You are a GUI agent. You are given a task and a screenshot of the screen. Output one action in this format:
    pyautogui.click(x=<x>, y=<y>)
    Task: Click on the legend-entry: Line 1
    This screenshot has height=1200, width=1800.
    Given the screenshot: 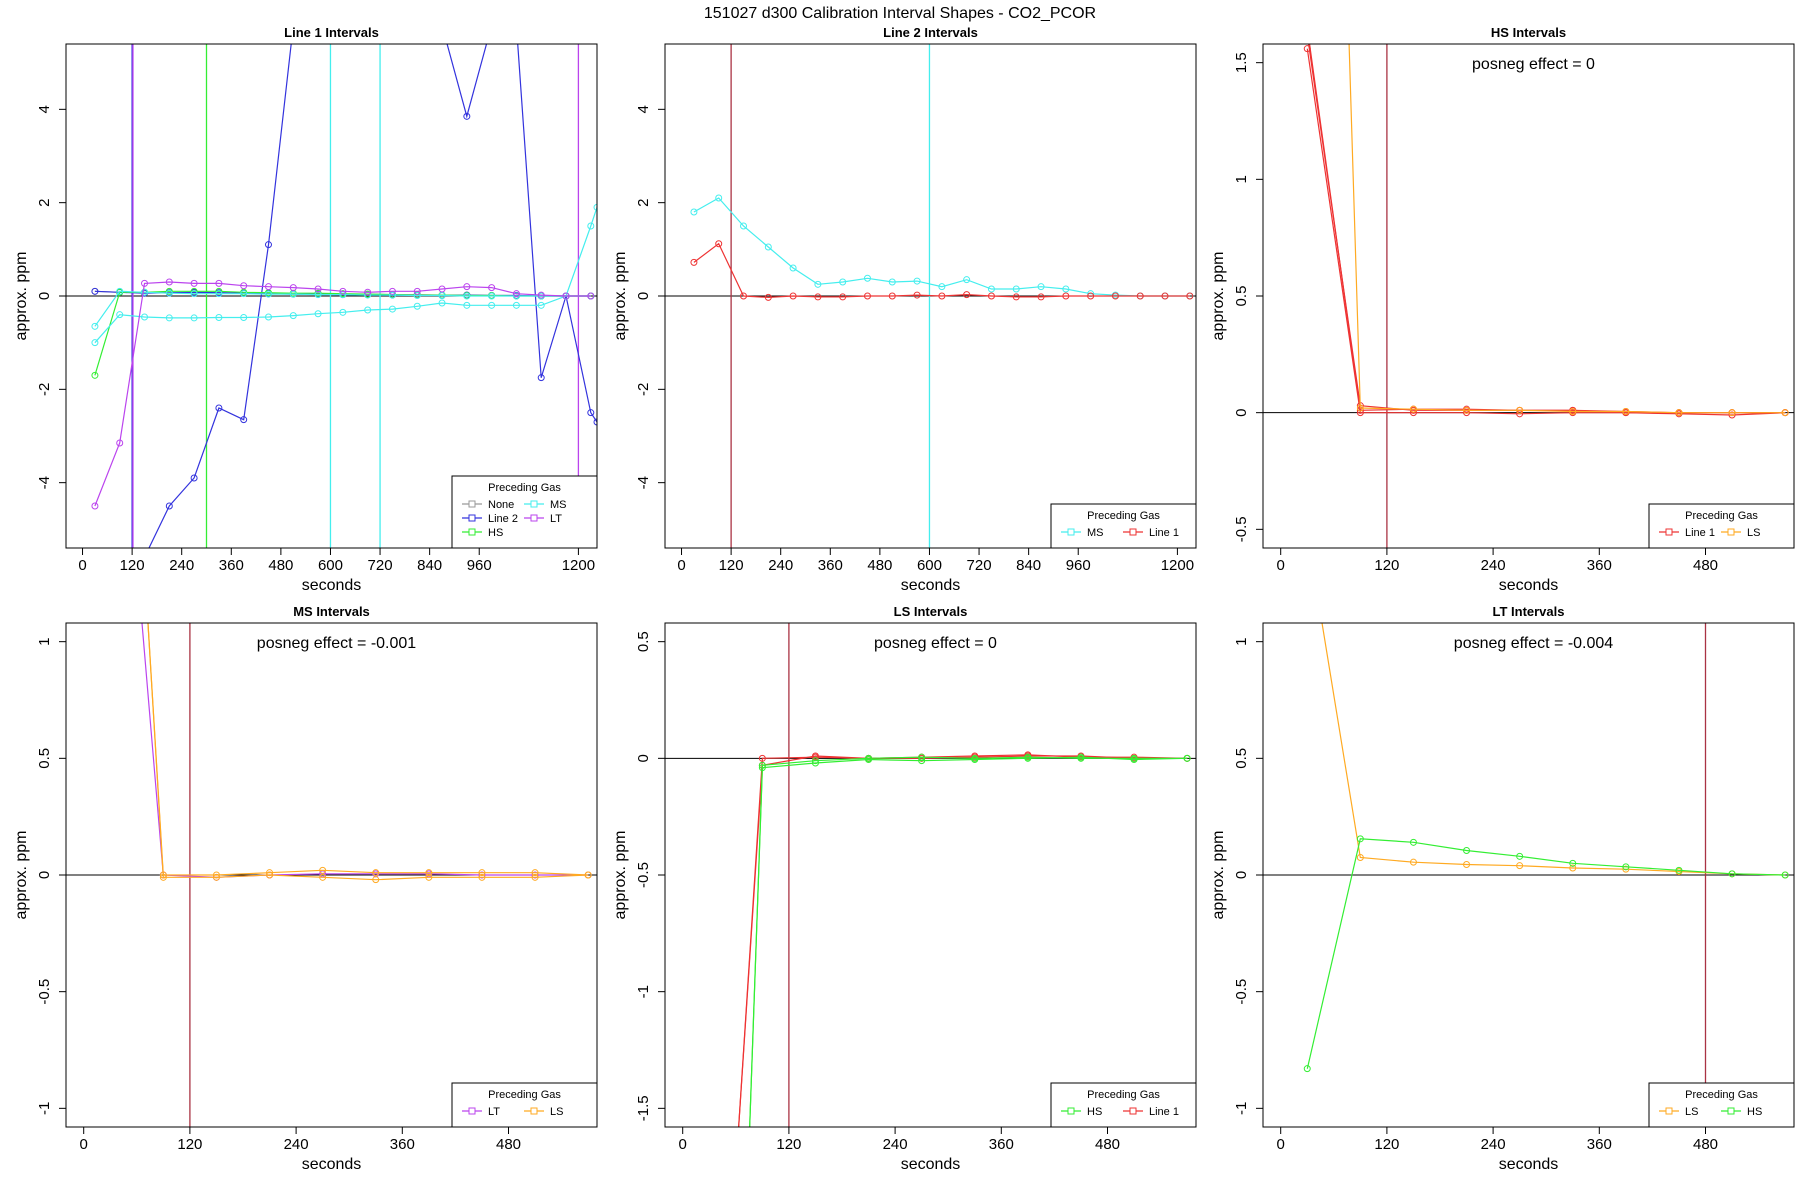 What is the action you would take?
    pyautogui.click(x=1164, y=1112)
    